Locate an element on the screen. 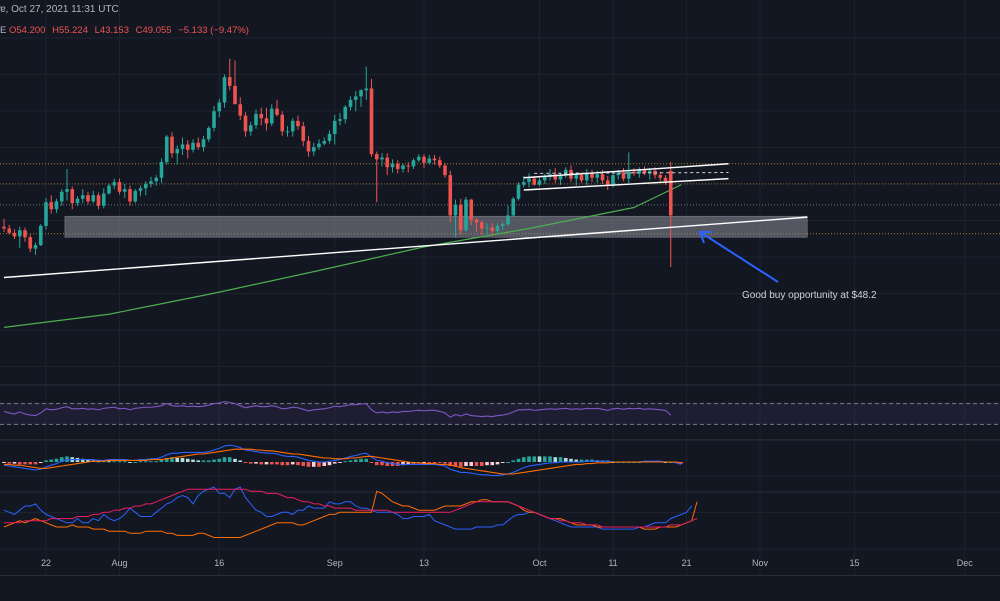 The image size is (1000, 601). x-tick-label: Nov is located at coordinates (760, 563).